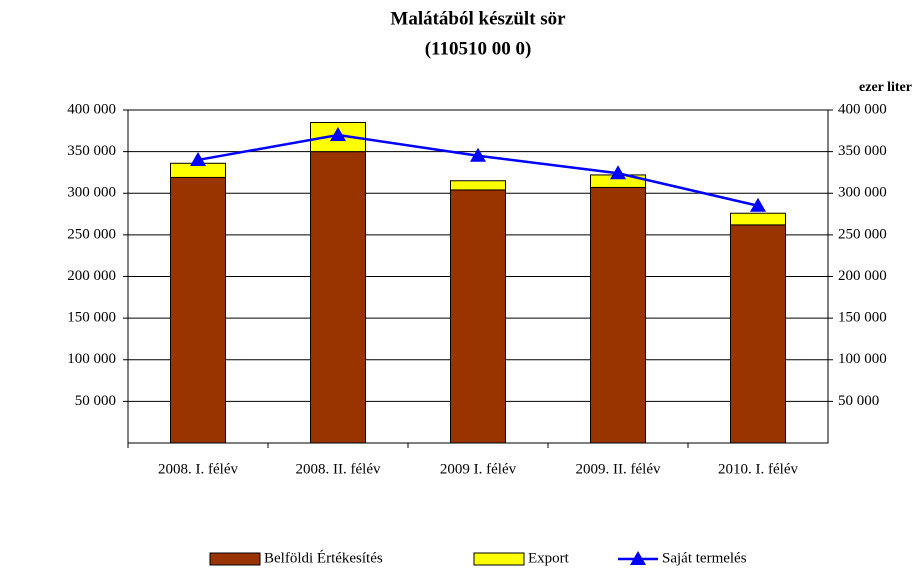 The height and width of the screenshot is (575, 914). What do you see at coordinates (618, 469) in the screenshot?
I see `x-tick-label: 2009. II. félév` at bounding box center [618, 469].